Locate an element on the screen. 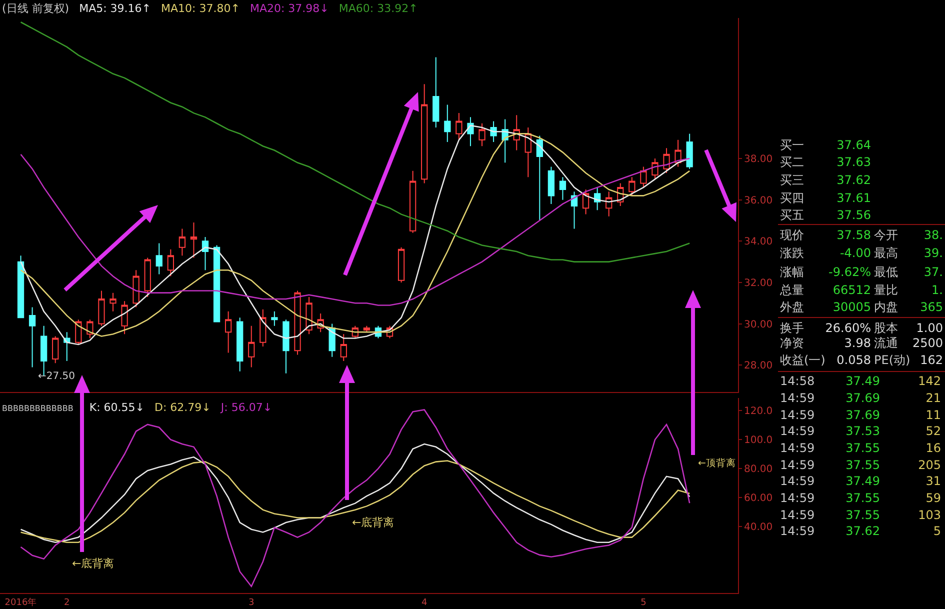 The image size is (945, 609). text: 14:59 37.55 205 is located at coordinates (860, 465).